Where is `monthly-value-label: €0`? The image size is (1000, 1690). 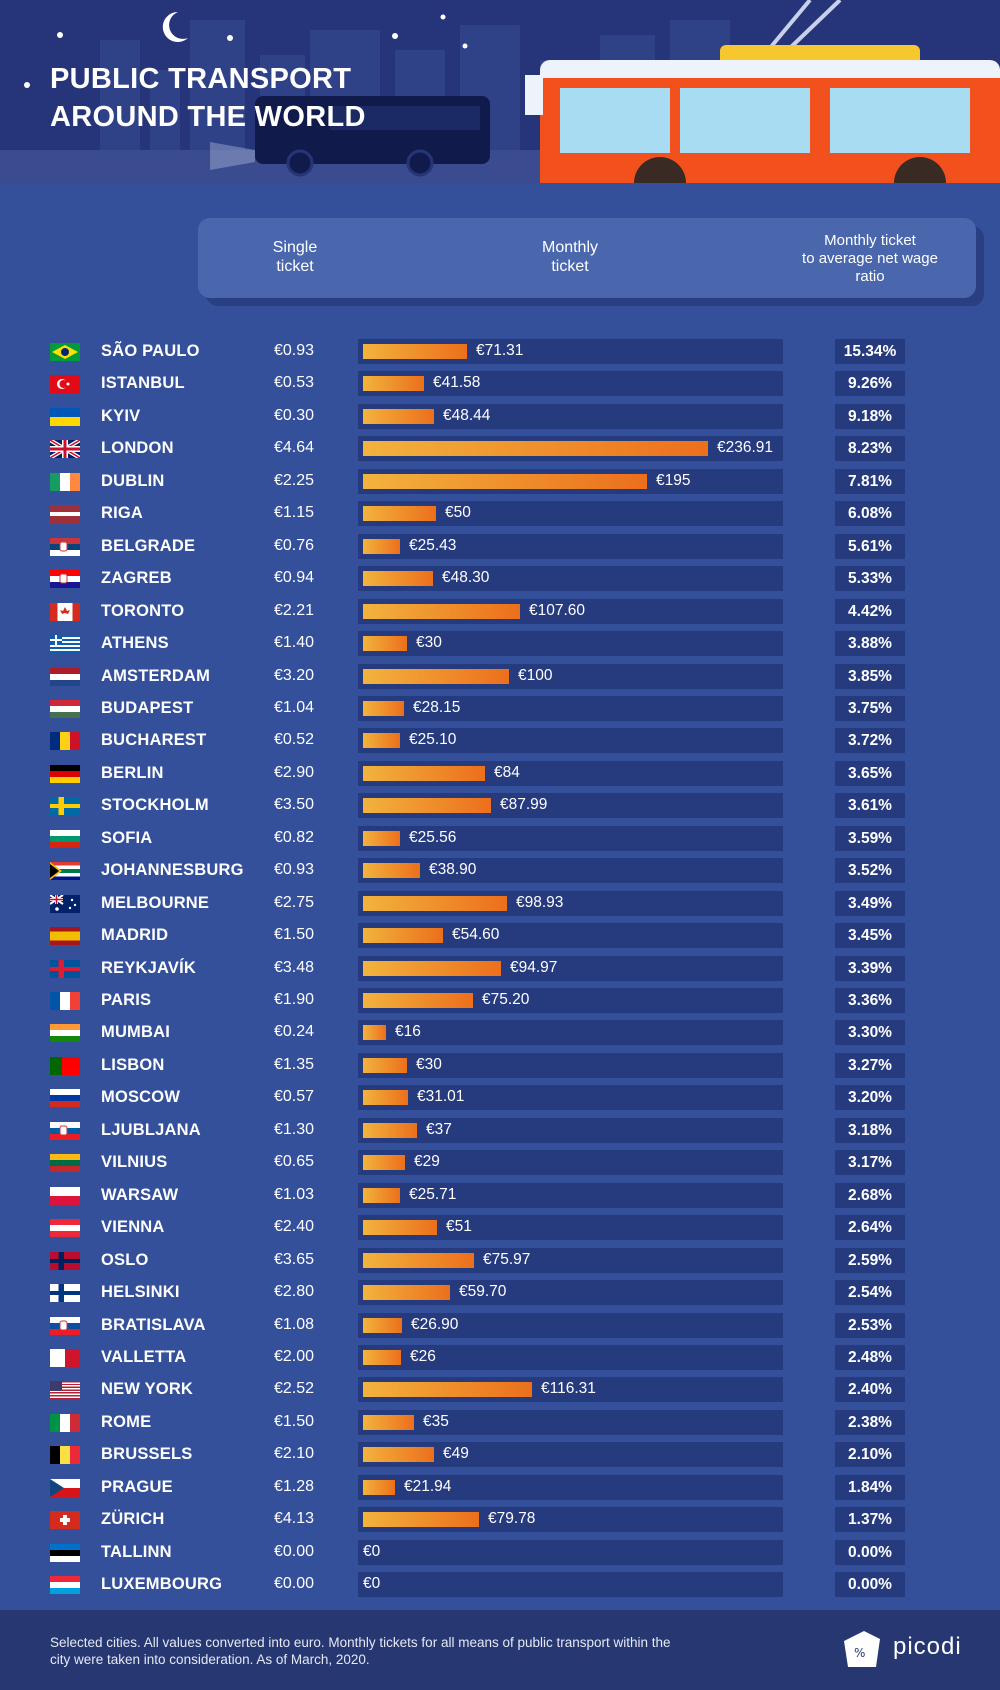 monthly-value-label: €0 is located at coordinates (372, 1584).